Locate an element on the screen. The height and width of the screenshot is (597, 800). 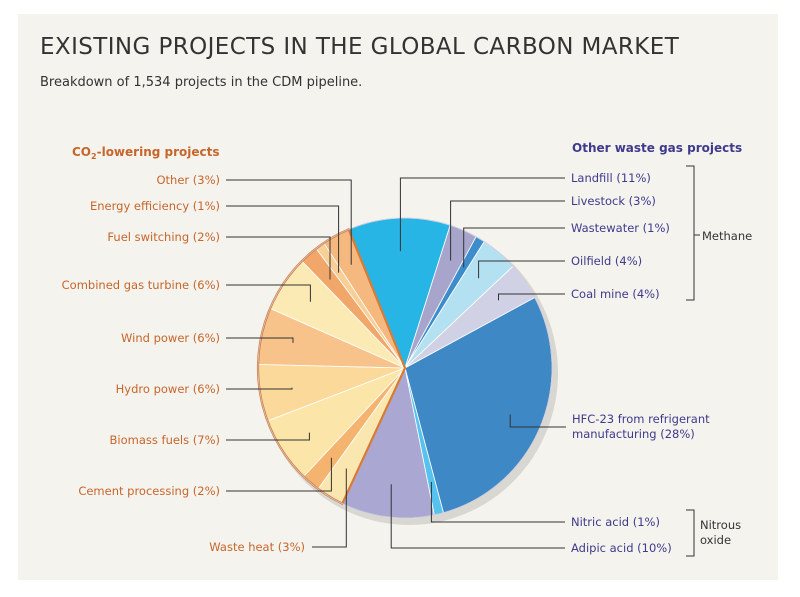
leader-biomass-fuels is located at coordinates (268, 436).